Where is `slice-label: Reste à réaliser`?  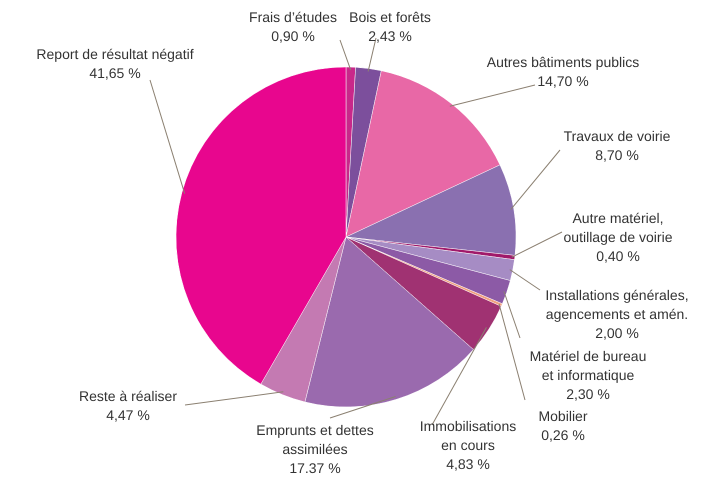 slice-label: Reste à réaliser is located at coordinates (128, 396).